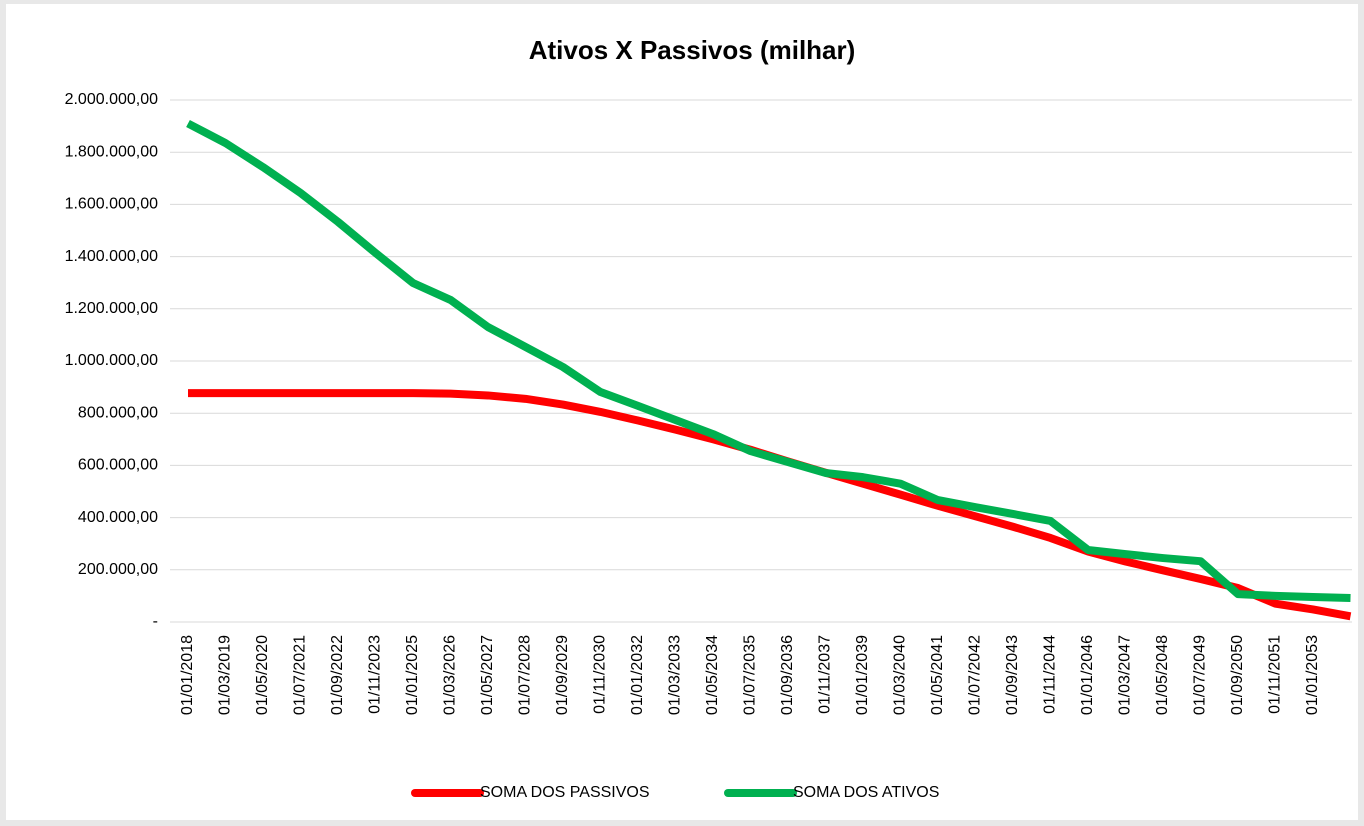 The width and height of the screenshot is (1364, 826). I want to click on x-tick-label: 01/01/2039, so click(862, 675).